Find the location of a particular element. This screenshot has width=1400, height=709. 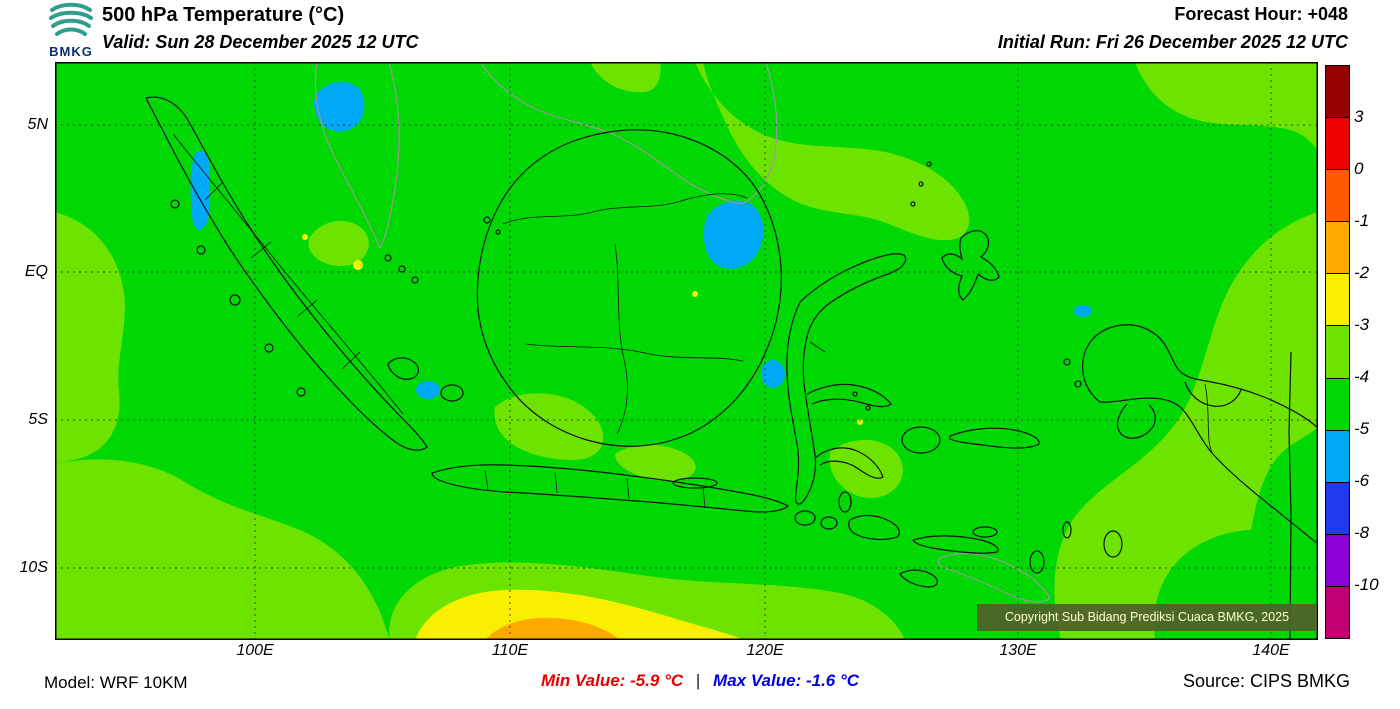

tanimbar-coastline is located at coordinates (1037, 562).